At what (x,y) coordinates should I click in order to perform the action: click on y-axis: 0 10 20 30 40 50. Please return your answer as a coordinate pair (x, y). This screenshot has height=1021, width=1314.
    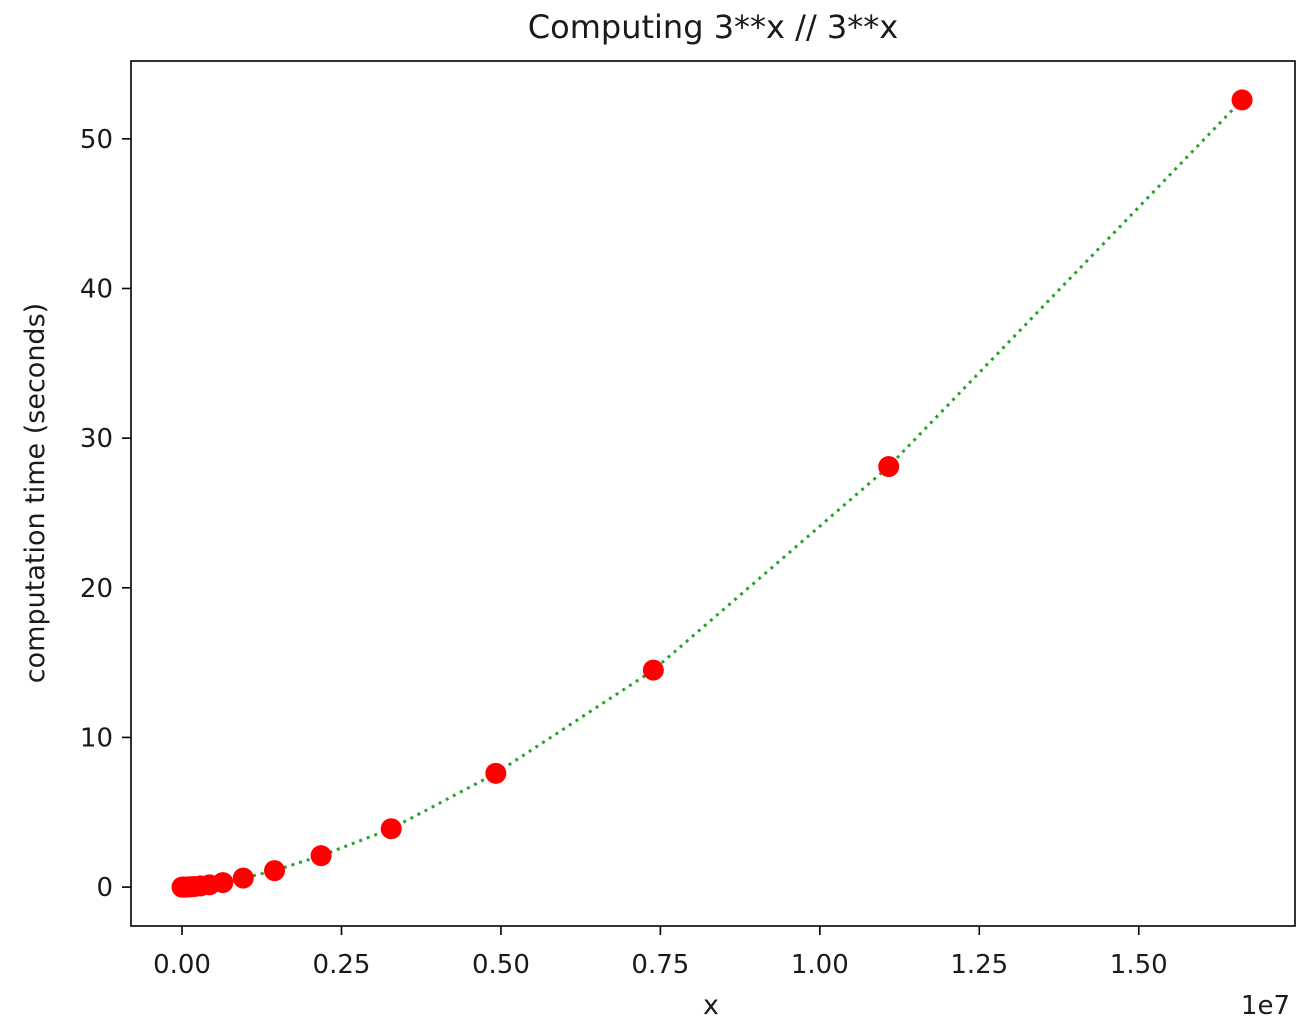
    Looking at the image, I should click on (105, 514).